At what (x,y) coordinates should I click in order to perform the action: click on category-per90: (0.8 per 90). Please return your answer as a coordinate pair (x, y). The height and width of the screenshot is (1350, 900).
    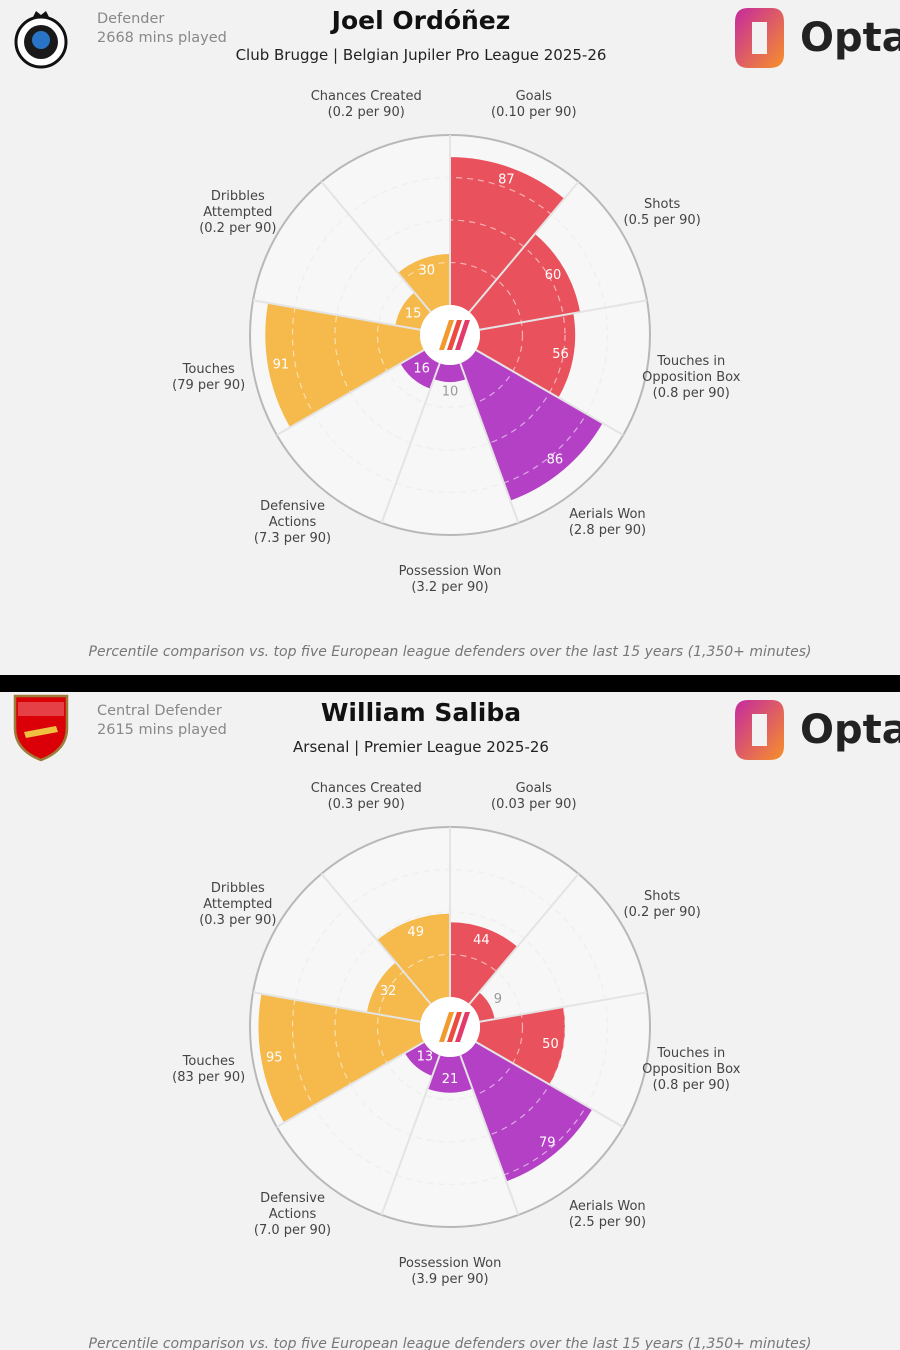
    Looking at the image, I should click on (691, 393).